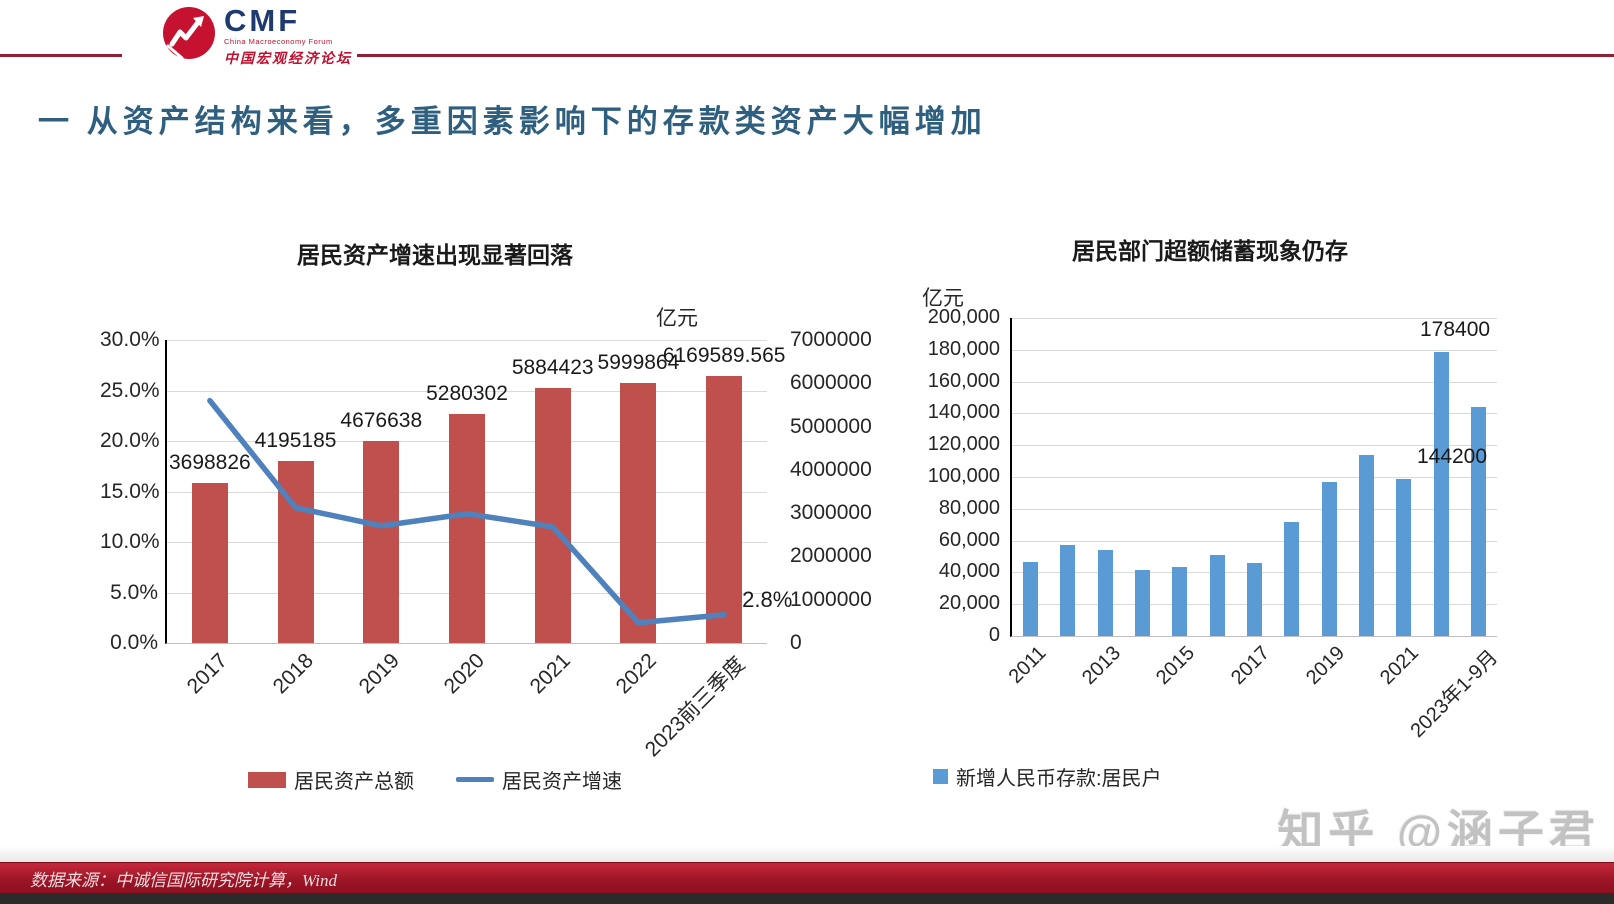  I want to click on chart-title: 居民部门超额储蓄现象仍存, so click(1210, 251).